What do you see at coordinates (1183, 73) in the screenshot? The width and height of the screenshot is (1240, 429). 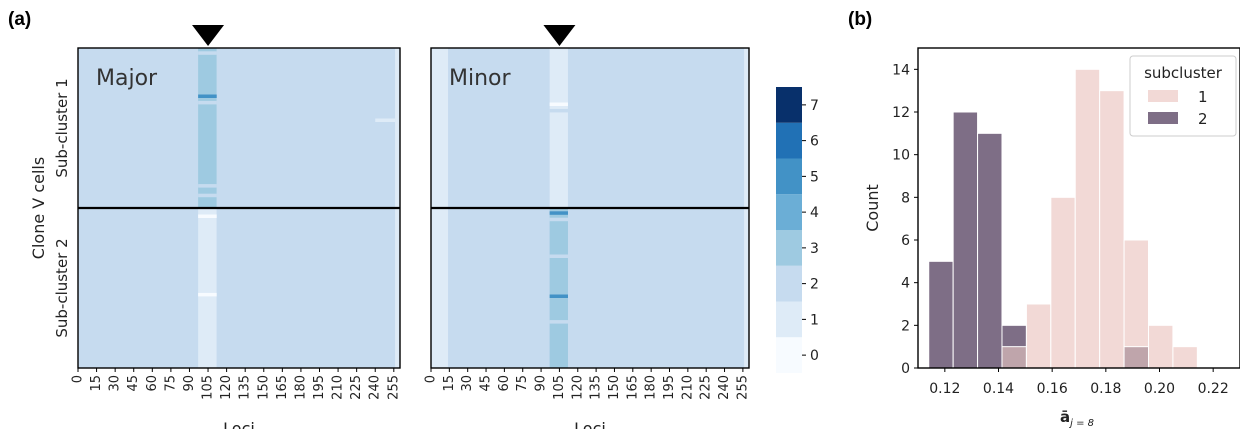 I see `legend-title: subcluster` at bounding box center [1183, 73].